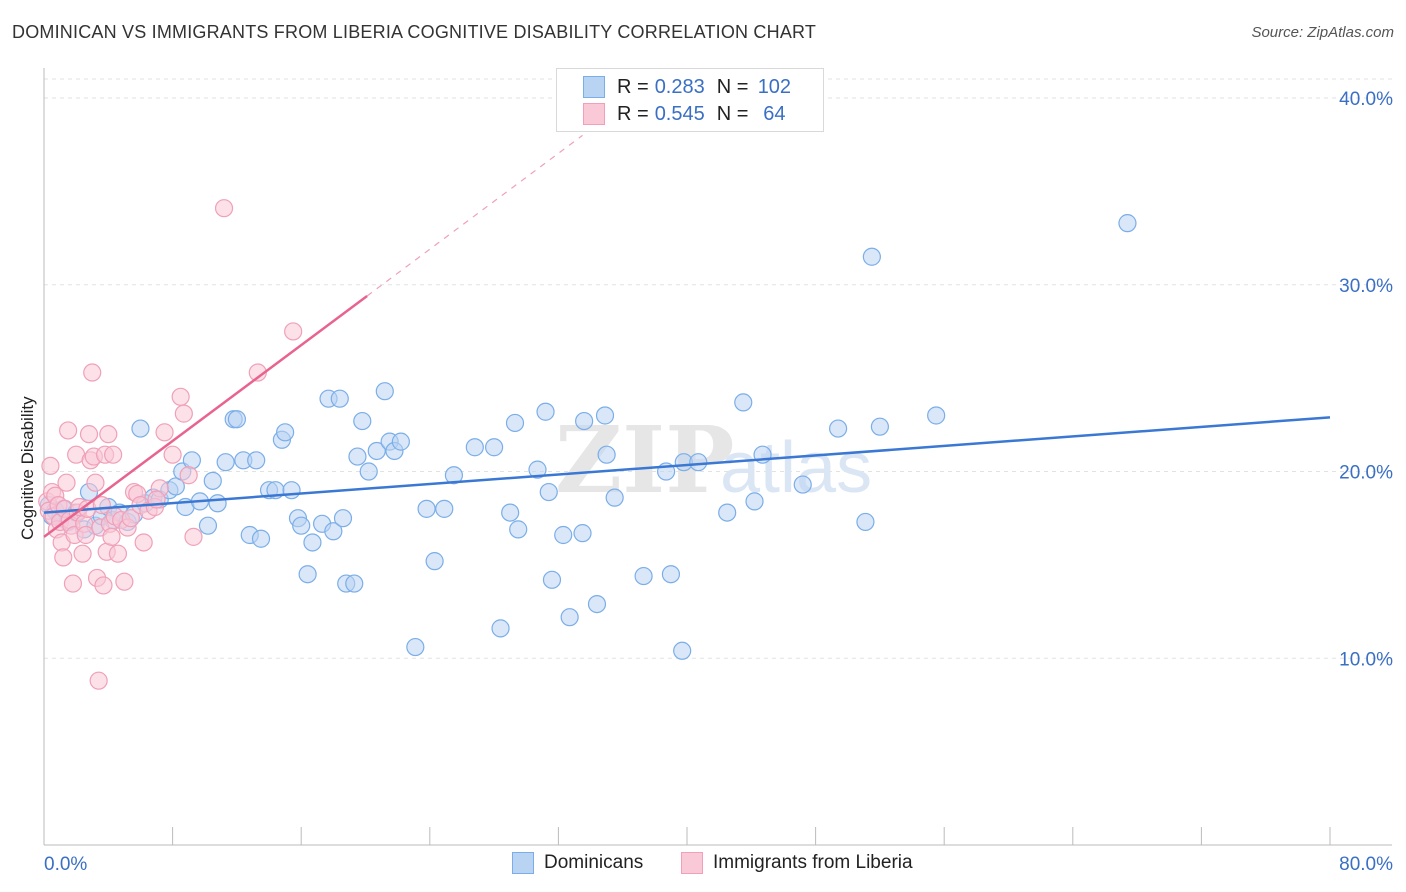  What do you see at coordinates (594, 862) in the screenshot?
I see `legend-label-dominicans: Dominicans` at bounding box center [594, 862].